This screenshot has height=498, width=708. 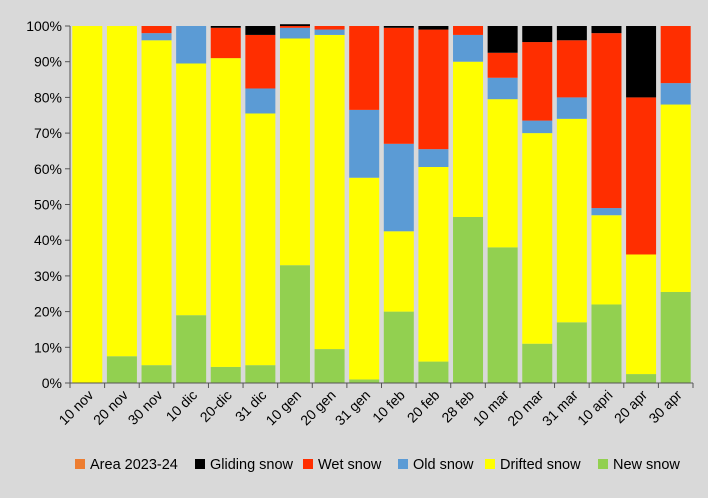 What do you see at coordinates (646, 465) in the screenshot?
I see `legend-label-new-snow: New snow` at bounding box center [646, 465].